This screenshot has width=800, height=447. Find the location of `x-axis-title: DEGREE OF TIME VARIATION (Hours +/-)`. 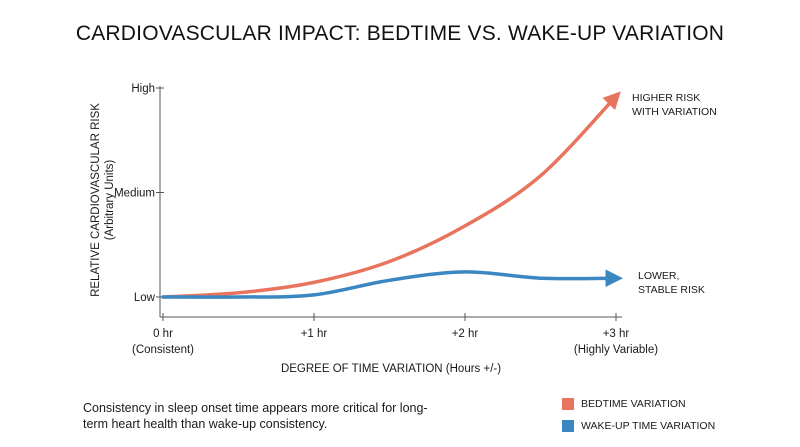

x-axis-title: DEGREE OF TIME VARIATION (Hours +/-) is located at coordinates (391, 369).